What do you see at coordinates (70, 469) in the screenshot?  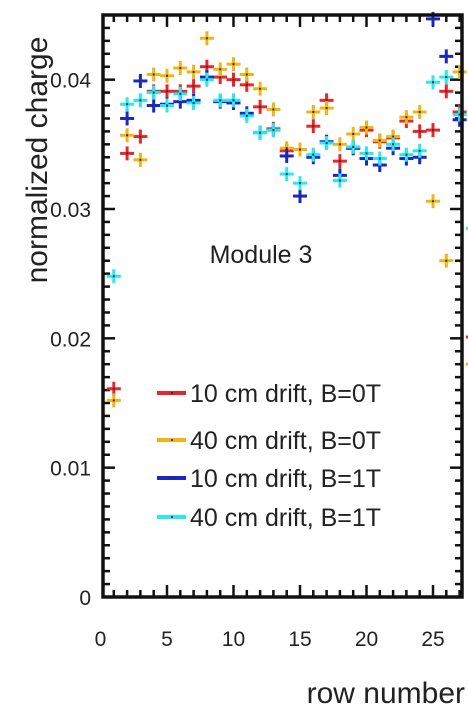 I see `y-tick-label: 0.01` at bounding box center [70, 469].